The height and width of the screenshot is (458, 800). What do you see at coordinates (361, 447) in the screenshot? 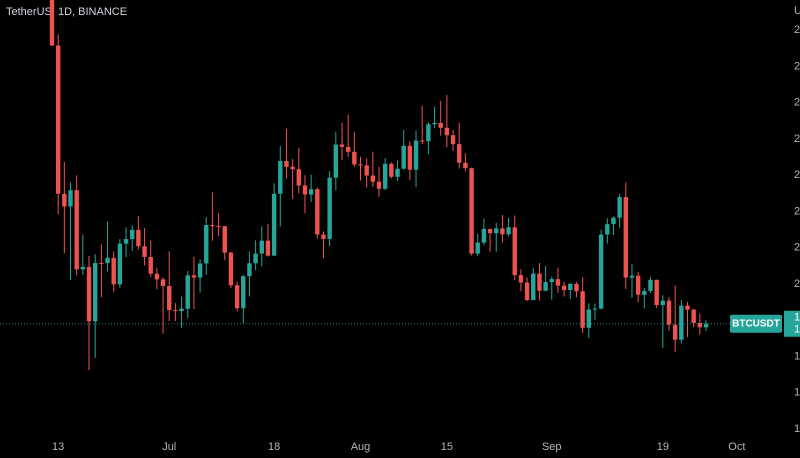
I see `x-tick-label: Aug` at bounding box center [361, 447].